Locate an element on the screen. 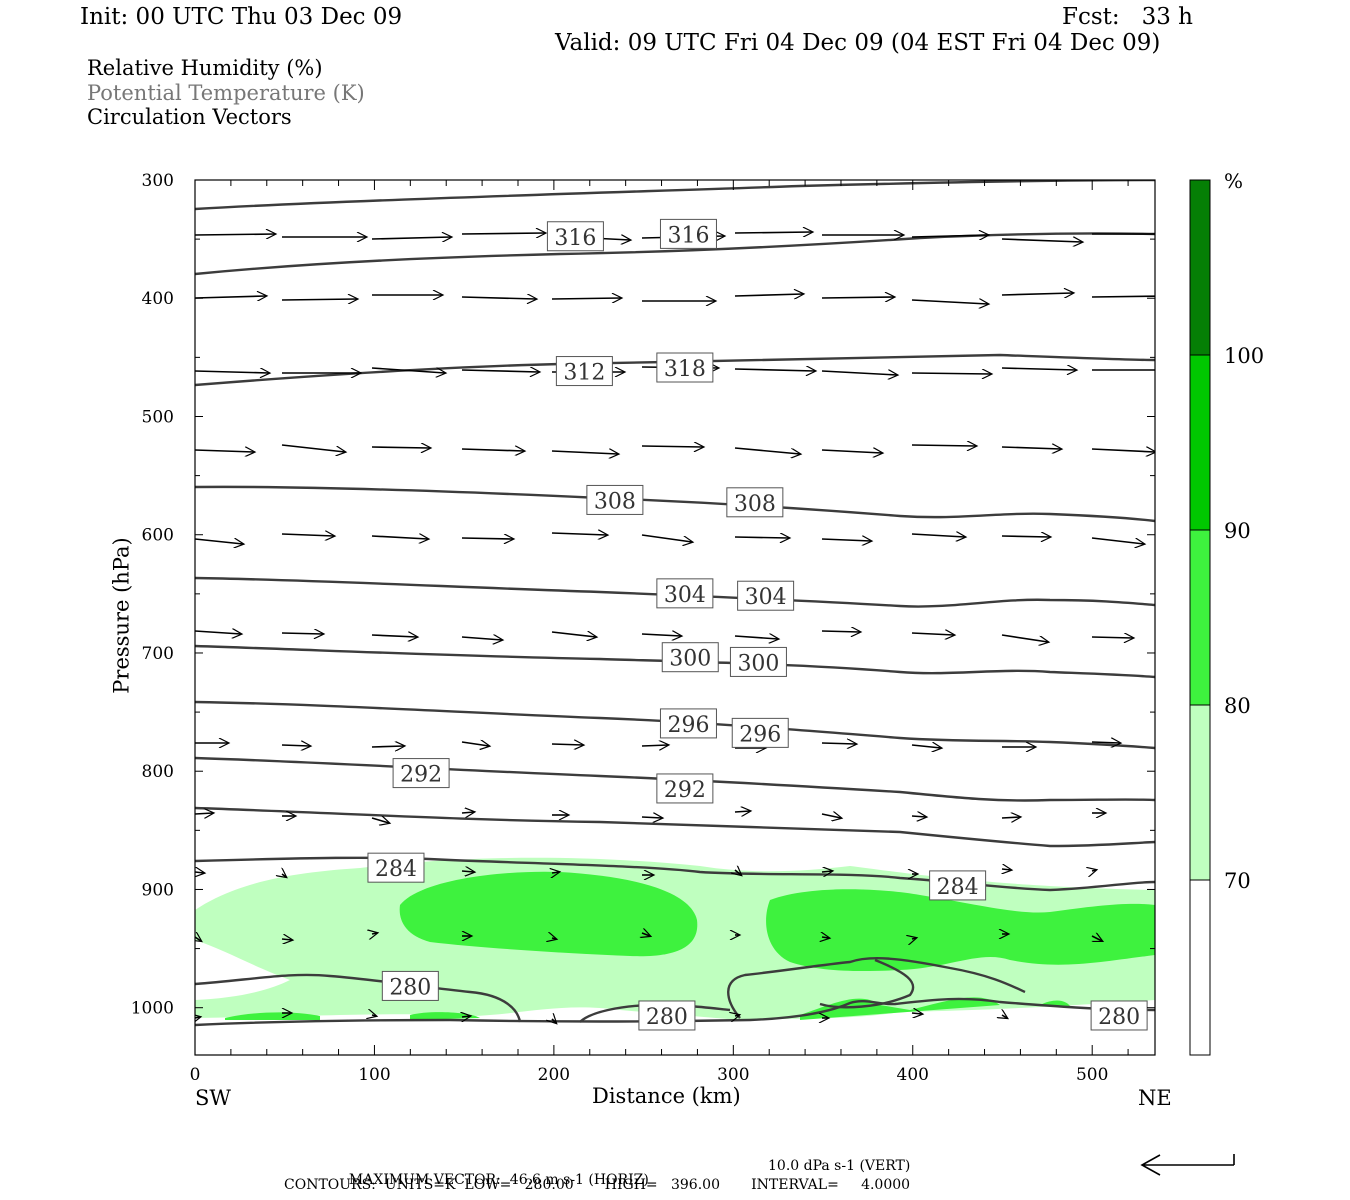  svg-text: 296 is located at coordinates (688, 725).